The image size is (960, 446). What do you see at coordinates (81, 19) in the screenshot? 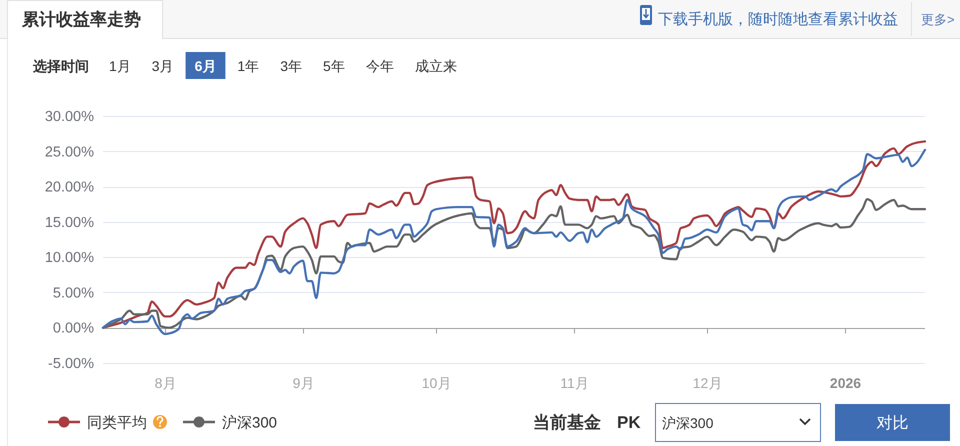
I see `chart-title: 累计收益率走势` at bounding box center [81, 19].